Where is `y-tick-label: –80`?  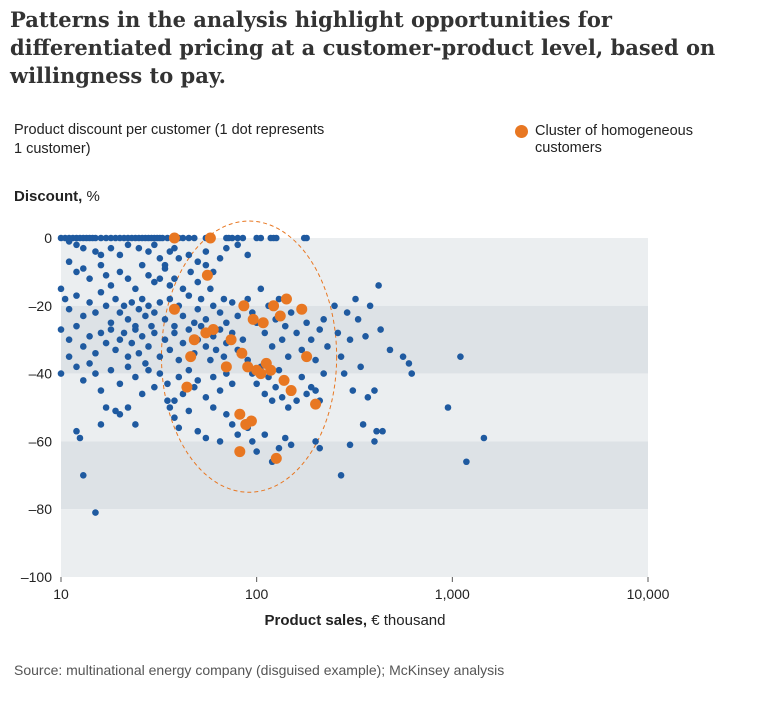
y-tick-label: –80 is located at coordinates (41, 509).